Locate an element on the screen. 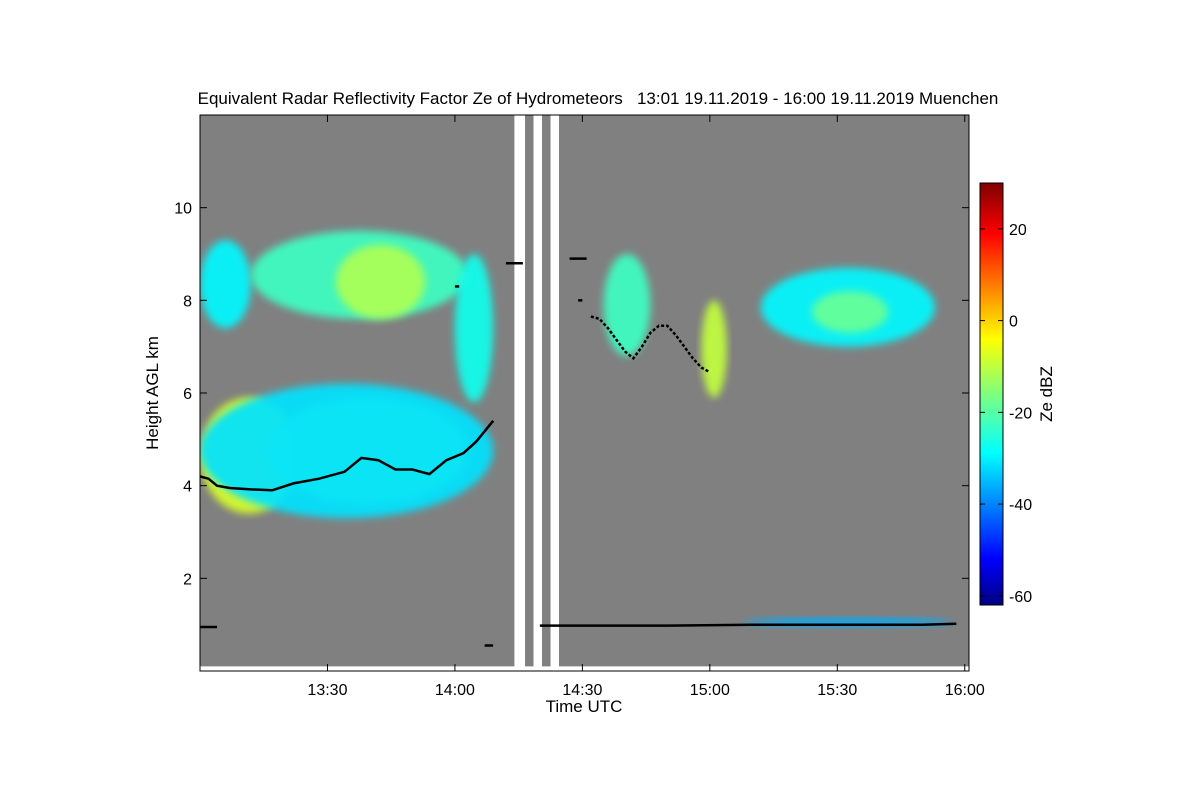 Image resolution: width=1200 pixels, height=800 pixels. x-tick-label: 15:30 is located at coordinates (837, 690).